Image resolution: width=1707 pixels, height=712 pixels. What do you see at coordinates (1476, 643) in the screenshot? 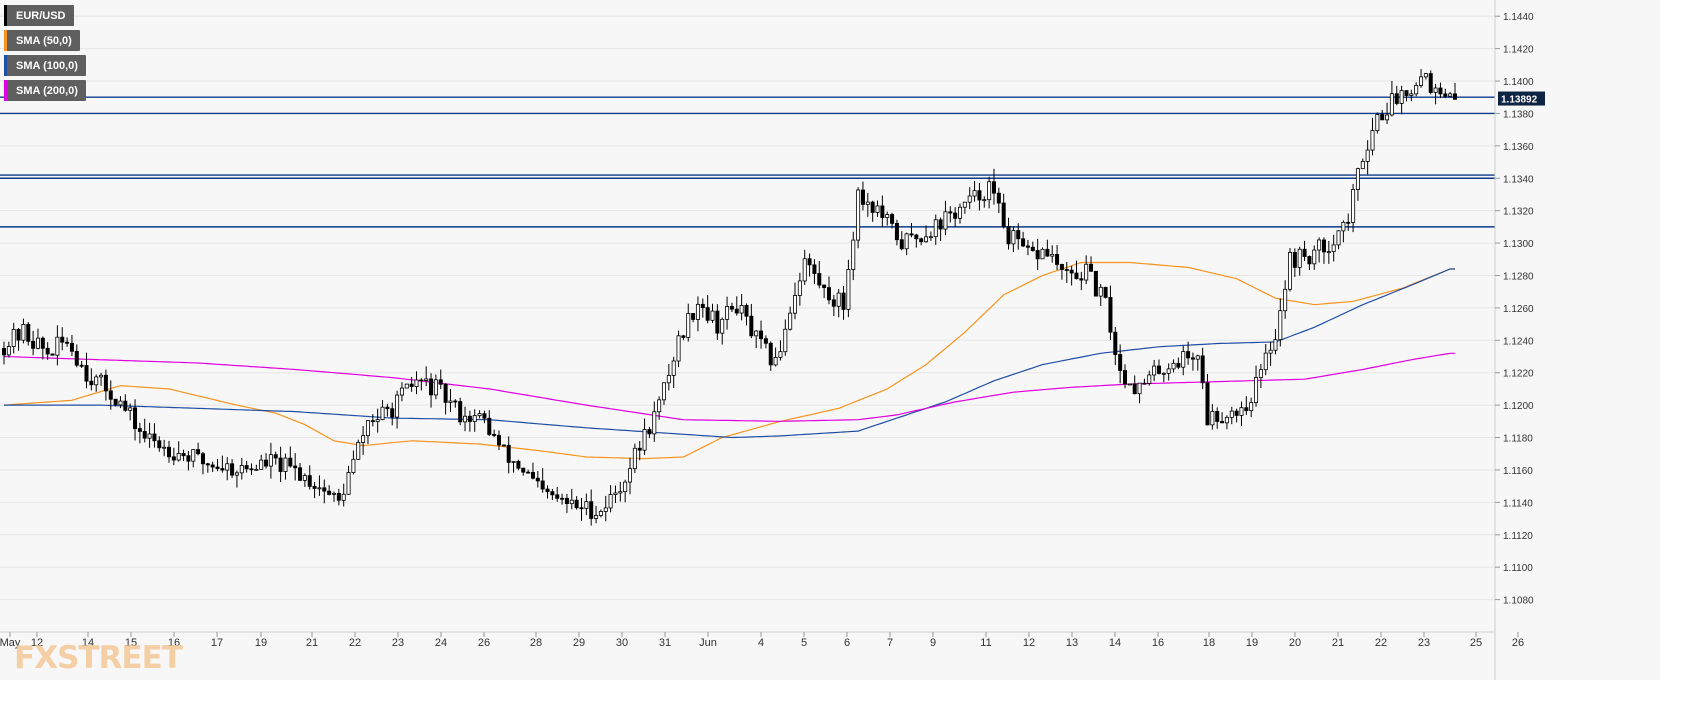
I see `x-tick-label: 25` at bounding box center [1476, 643].